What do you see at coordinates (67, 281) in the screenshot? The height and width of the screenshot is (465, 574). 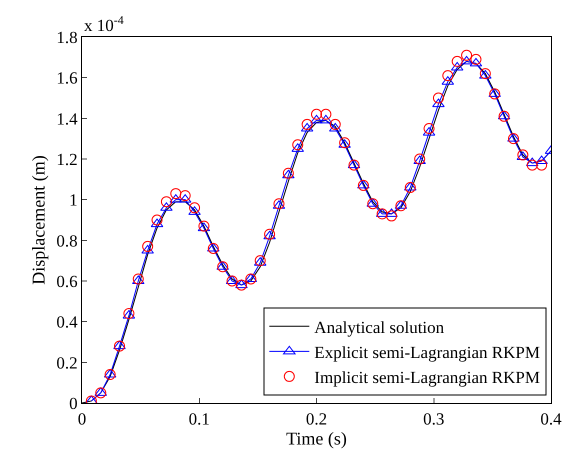 I see `y-tick-label: 0.6` at bounding box center [67, 281].